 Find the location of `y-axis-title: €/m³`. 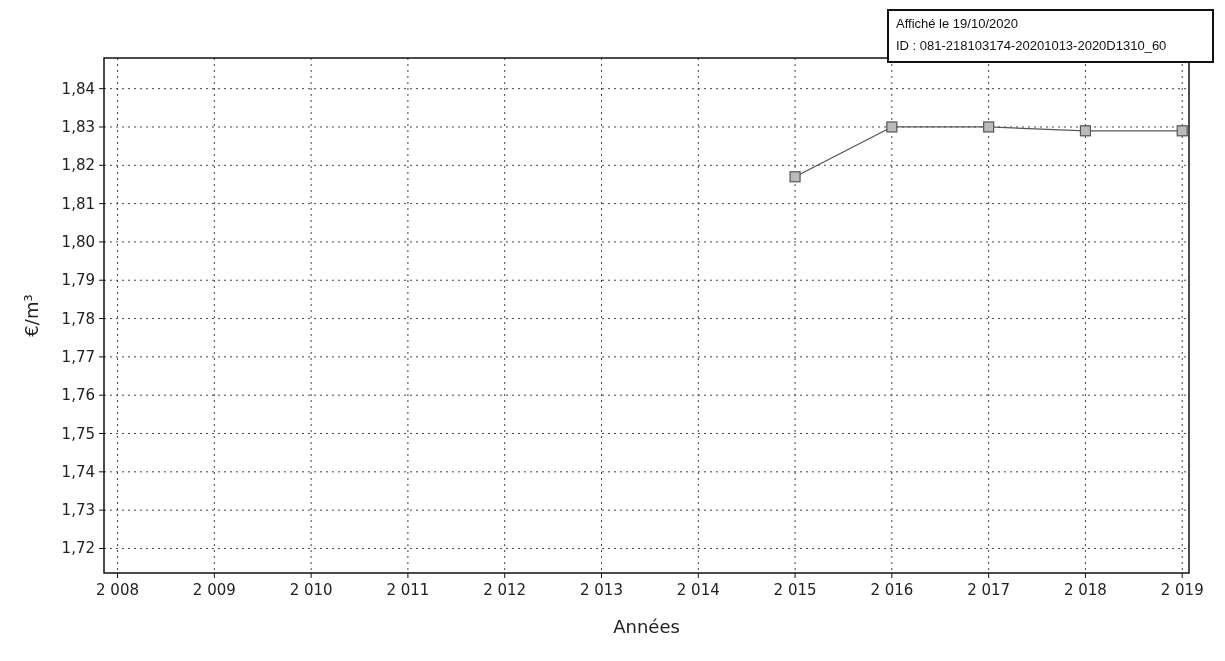

y-axis-title: €/m³ is located at coordinates (31, 315).